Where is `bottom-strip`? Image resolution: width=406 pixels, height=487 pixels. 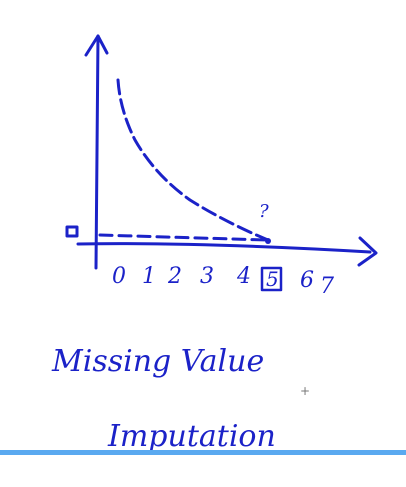 bottom-strip is located at coordinates (203, 471).